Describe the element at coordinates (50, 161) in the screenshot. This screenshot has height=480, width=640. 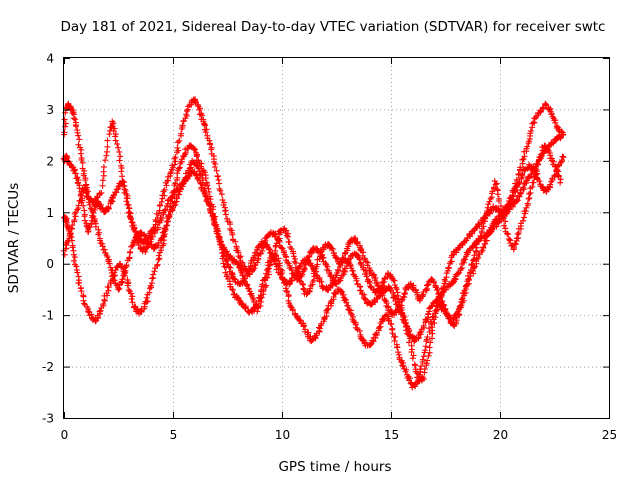
I see `y-tick-label: 2` at that location.